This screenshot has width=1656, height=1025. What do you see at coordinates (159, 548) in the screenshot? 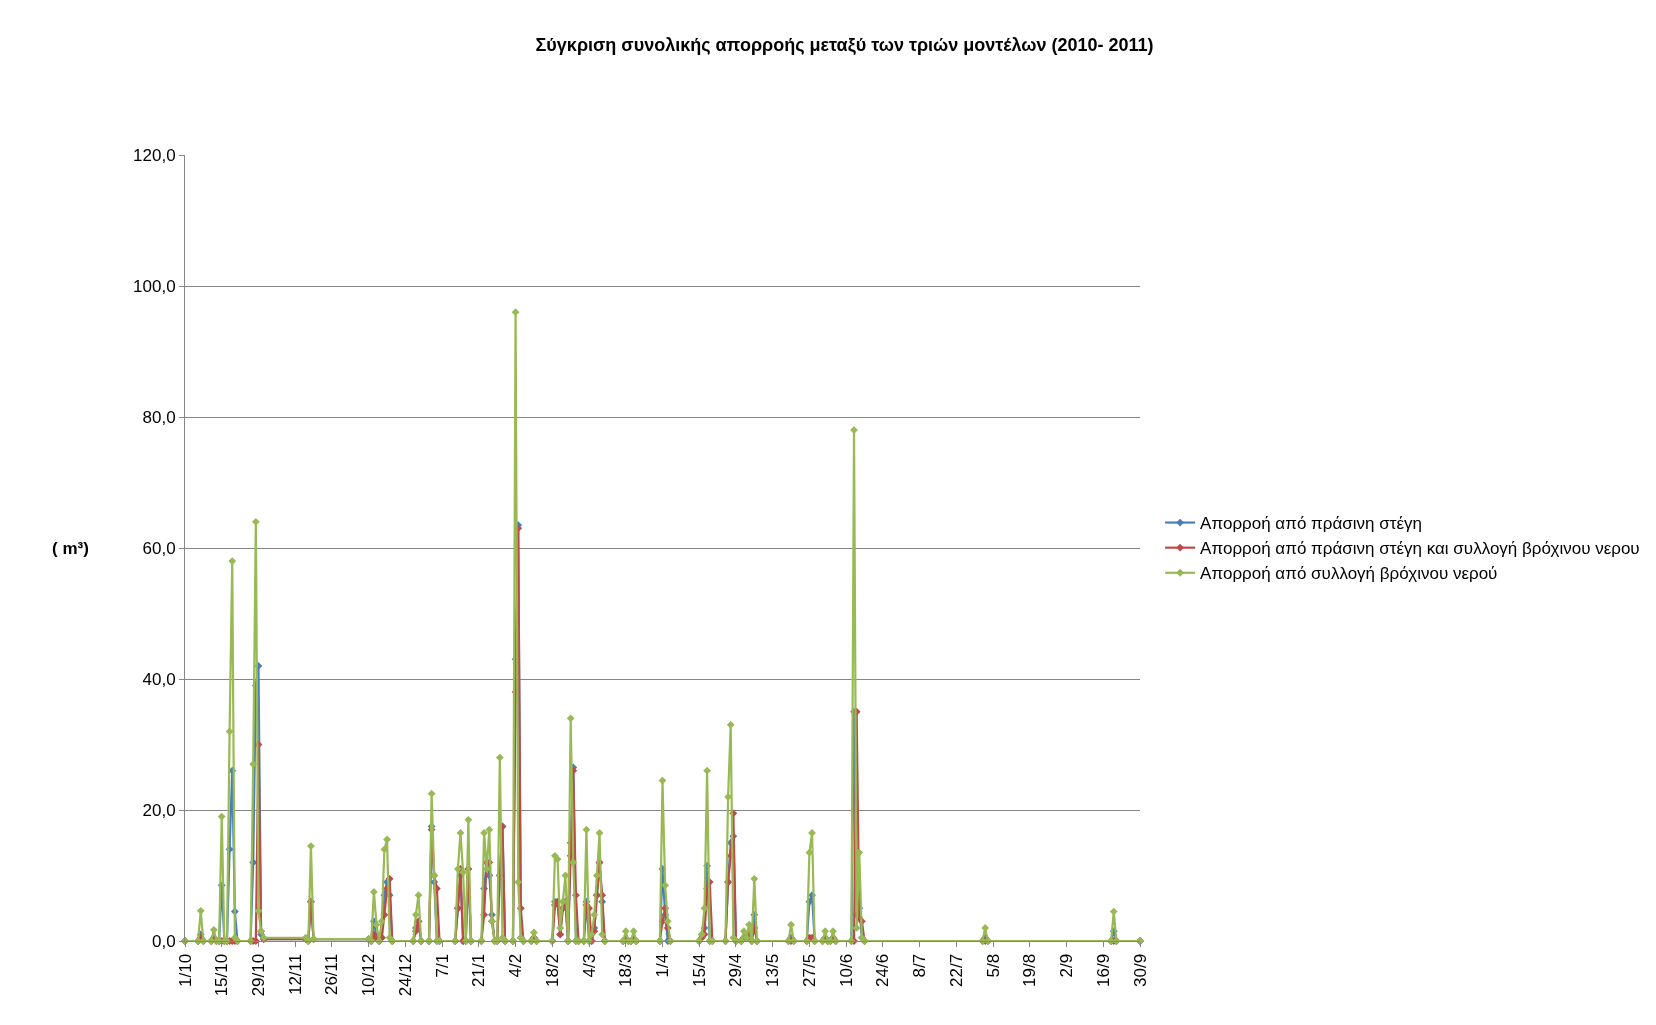
I see `y-tick-label: 60,0` at bounding box center [159, 548].